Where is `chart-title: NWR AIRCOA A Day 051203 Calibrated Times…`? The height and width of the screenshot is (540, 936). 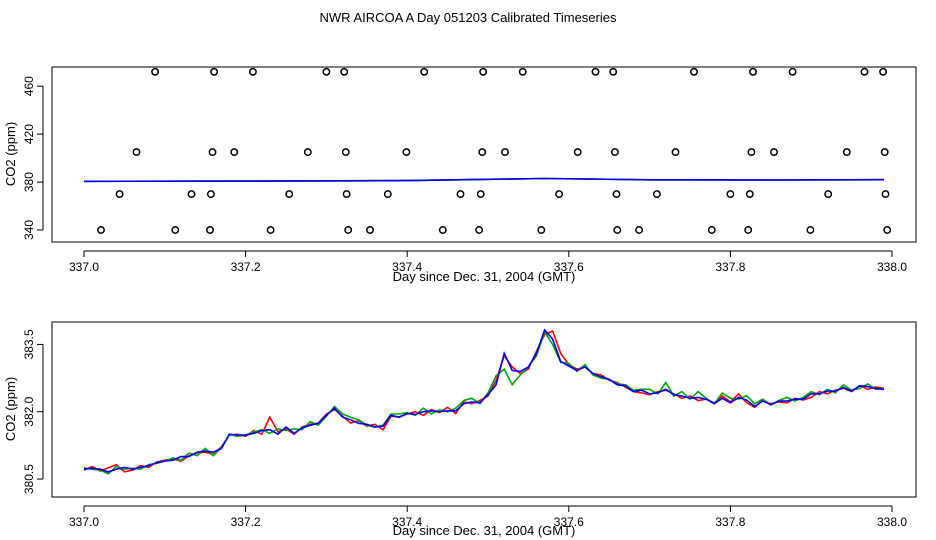 chart-title: NWR AIRCOA A Day 051203 Calibrated Times… is located at coordinates (468, 17).